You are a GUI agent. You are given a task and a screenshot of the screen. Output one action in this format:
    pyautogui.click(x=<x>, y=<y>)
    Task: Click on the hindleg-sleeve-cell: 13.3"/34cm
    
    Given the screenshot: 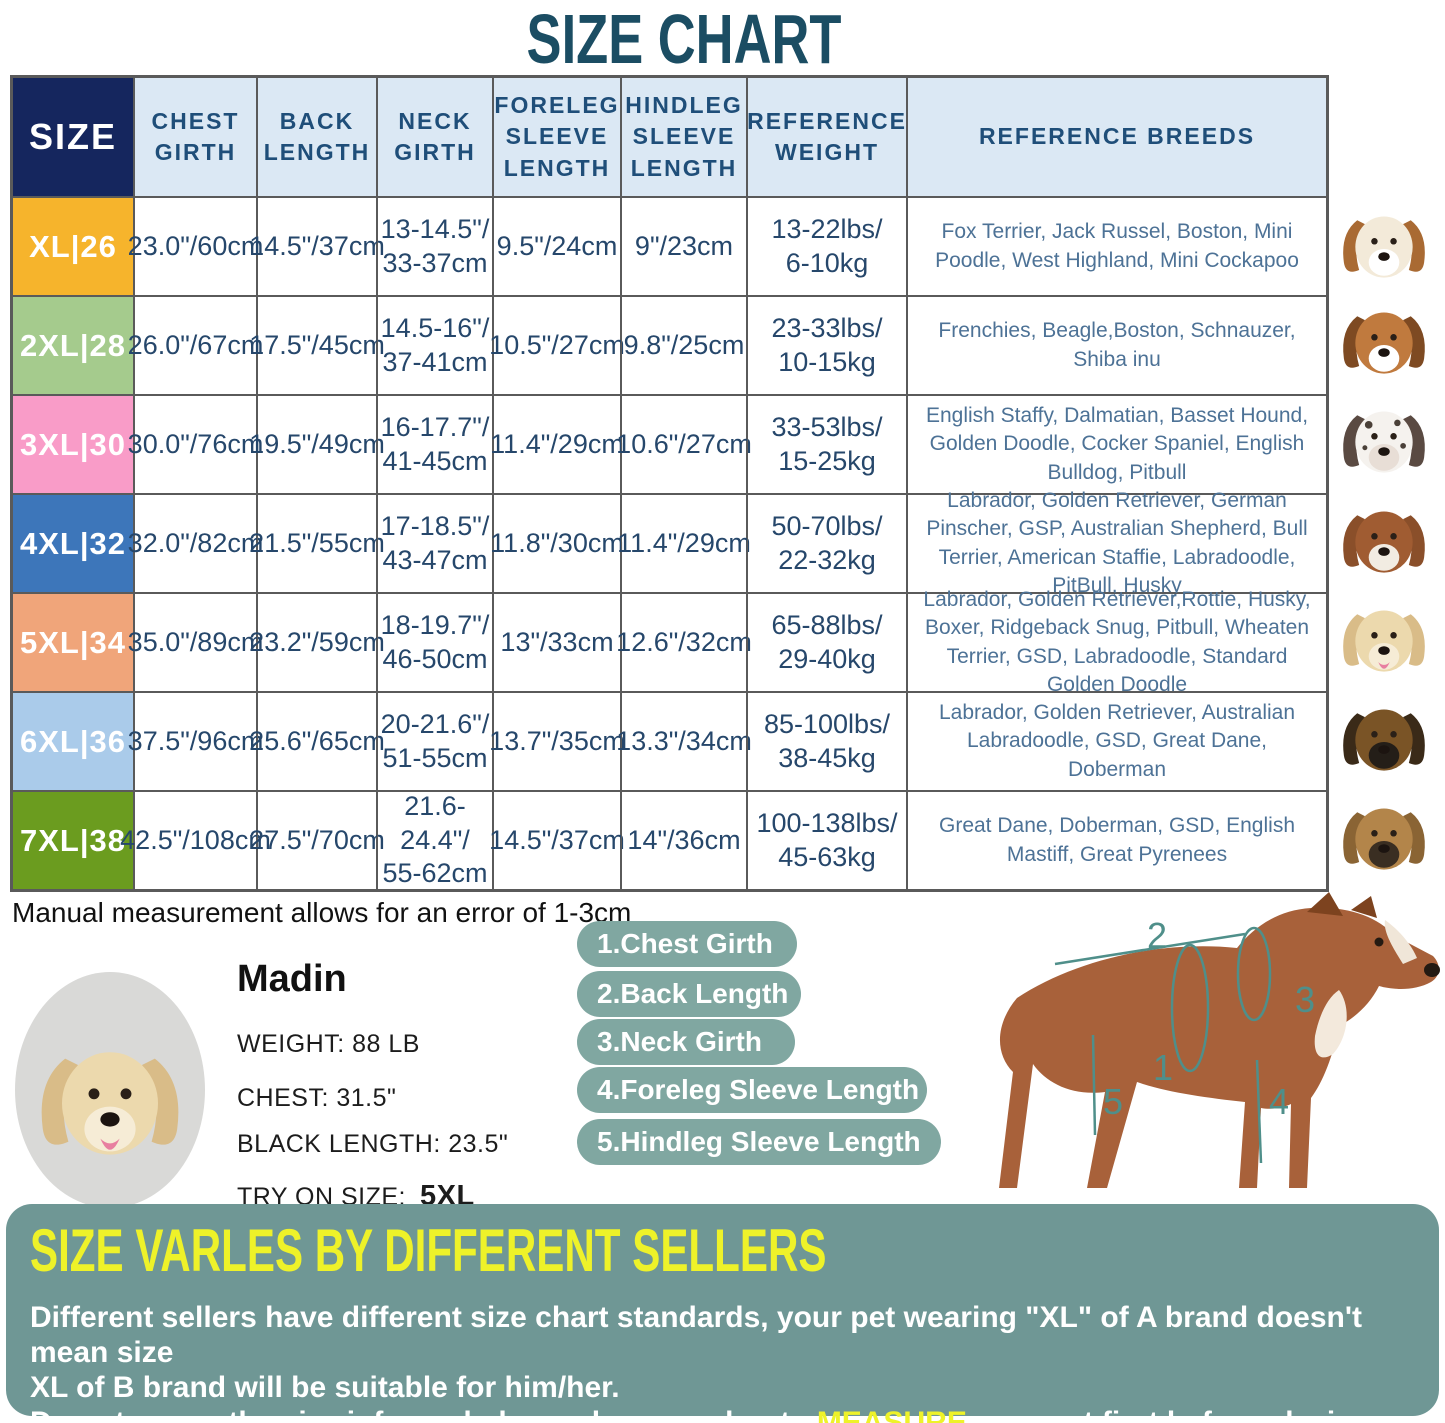 What is the action you would take?
    pyautogui.click(x=684, y=741)
    